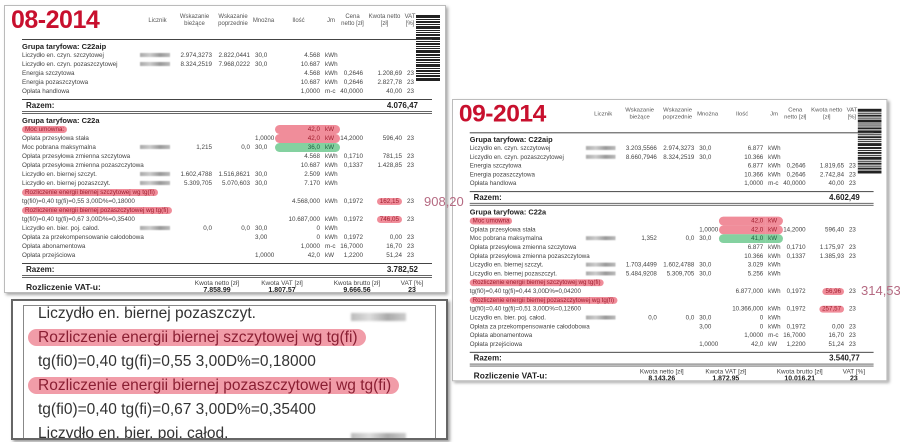 Image resolution: width=900 pixels, height=442 pixels. What do you see at coordinates (444, 201) in the screenshot?
I see `annotation-sum-08: 908,20` at bounding box center [444, 201].